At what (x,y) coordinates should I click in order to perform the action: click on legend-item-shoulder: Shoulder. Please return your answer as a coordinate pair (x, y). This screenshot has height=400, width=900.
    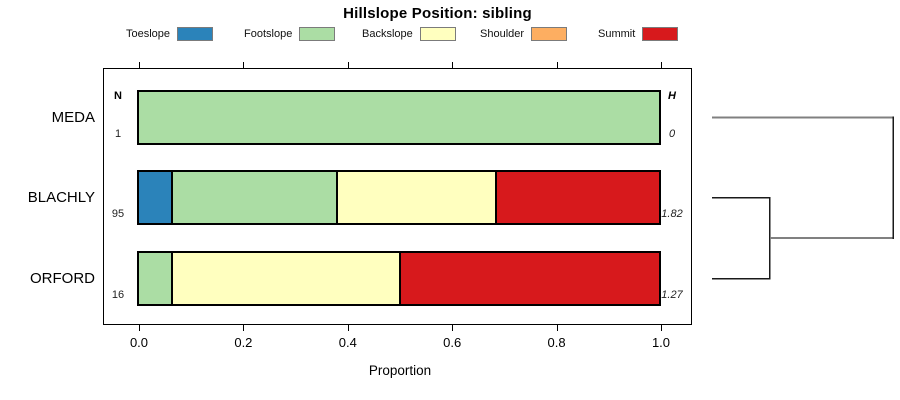
    Looking at the image, I should click on (524, 34).